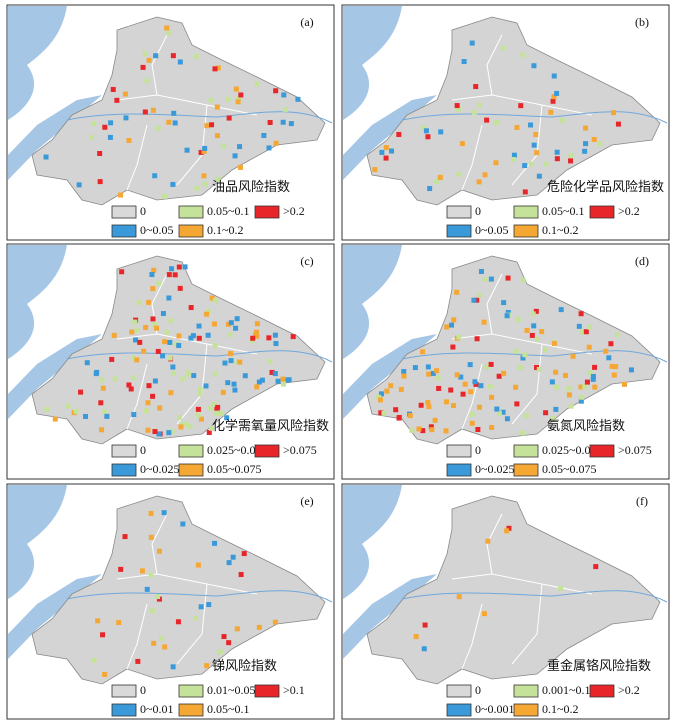 This screenshot has height=723, width=676. Describe the element at coordinates (143, 690) in the screenshot. I see `legend-label: 0` at that location.